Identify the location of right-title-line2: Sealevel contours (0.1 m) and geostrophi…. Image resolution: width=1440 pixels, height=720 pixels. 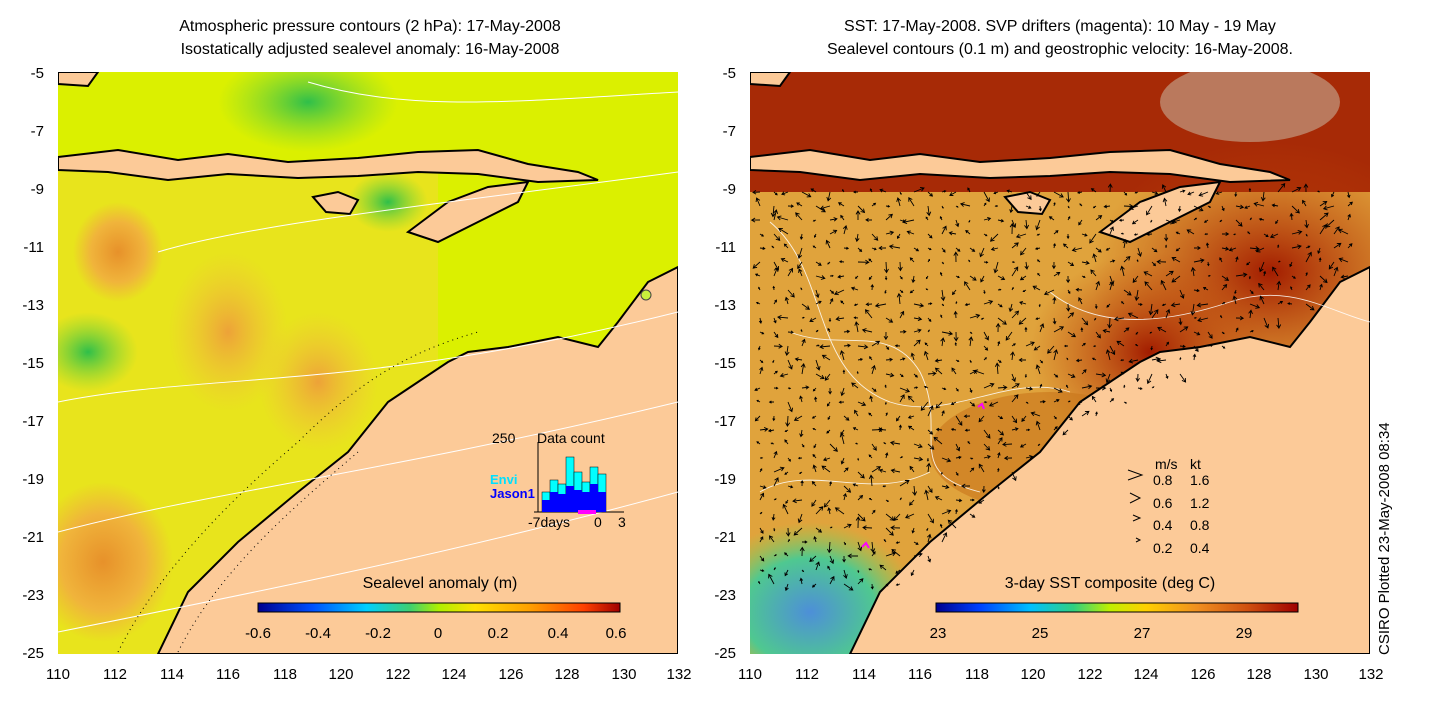
(1059, 49).